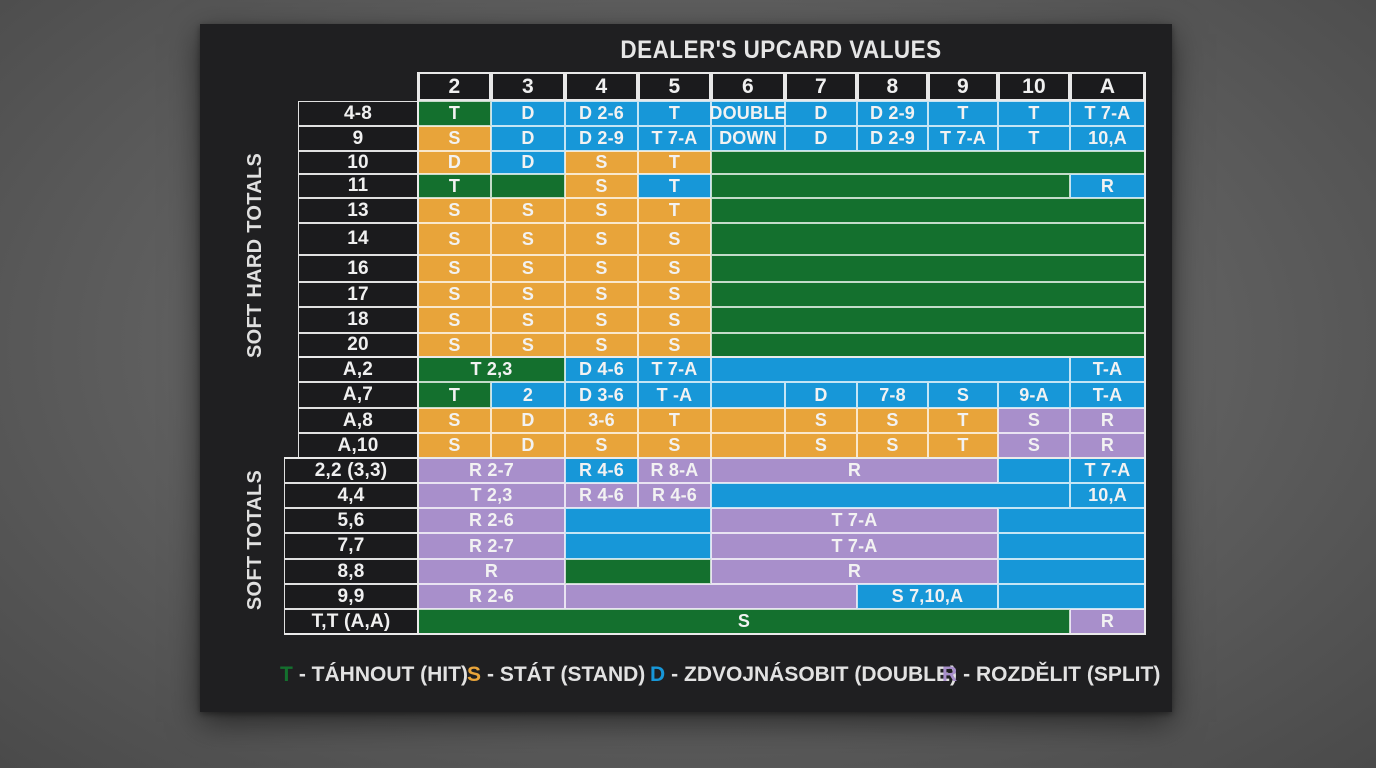  What do you see at coordinates (383, 674) in the screenshot?
I see `legend-hit-text: - TÁHNOUT (HIT)` at bounding box center [383, 674].